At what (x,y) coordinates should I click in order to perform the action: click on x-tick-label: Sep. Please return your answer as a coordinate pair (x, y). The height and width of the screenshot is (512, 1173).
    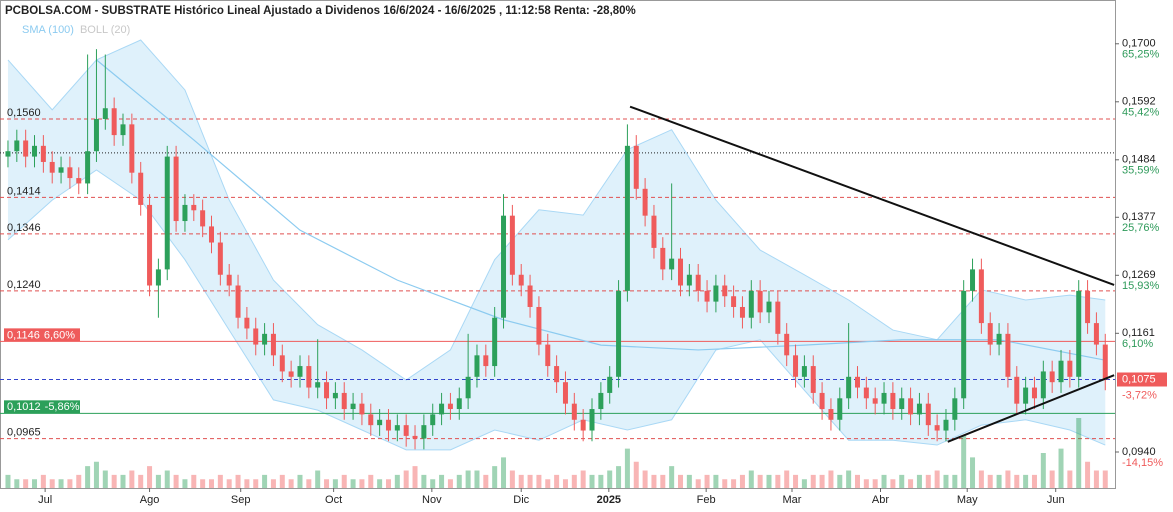
    Looking at the image, I should click on (241, 500).